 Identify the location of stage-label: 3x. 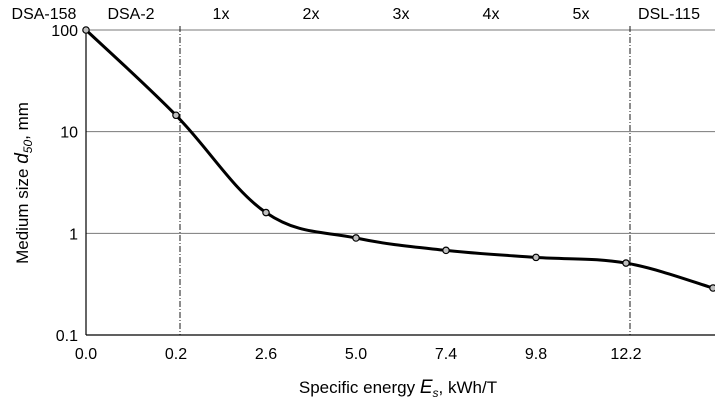
(401, 14).